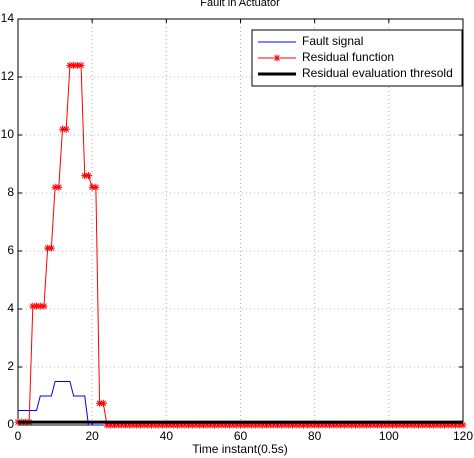 The width and height of the screenshot is (474, 458). Describe the element at coordinates (315, 436) in the screenshot. I see `x-tick-label: 80` at that location.